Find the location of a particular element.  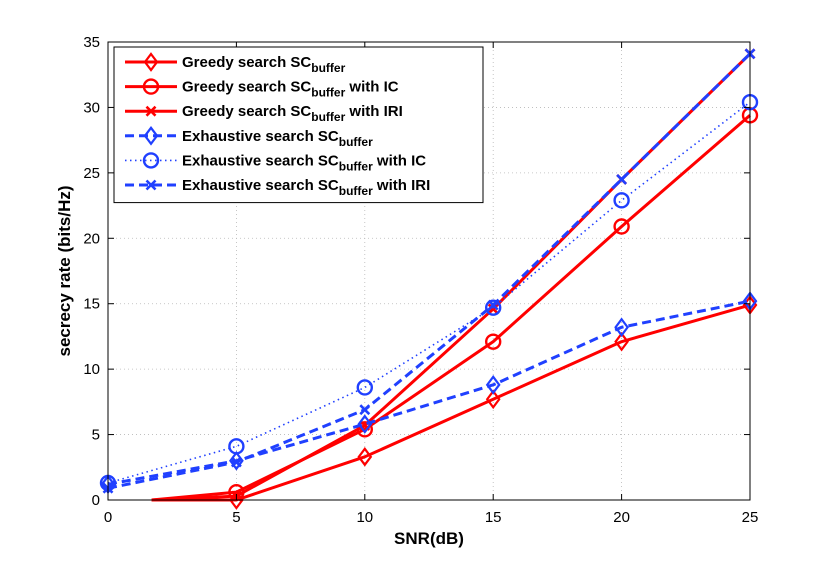

x-tick-label: 20 is located at coordinates (621, 517).